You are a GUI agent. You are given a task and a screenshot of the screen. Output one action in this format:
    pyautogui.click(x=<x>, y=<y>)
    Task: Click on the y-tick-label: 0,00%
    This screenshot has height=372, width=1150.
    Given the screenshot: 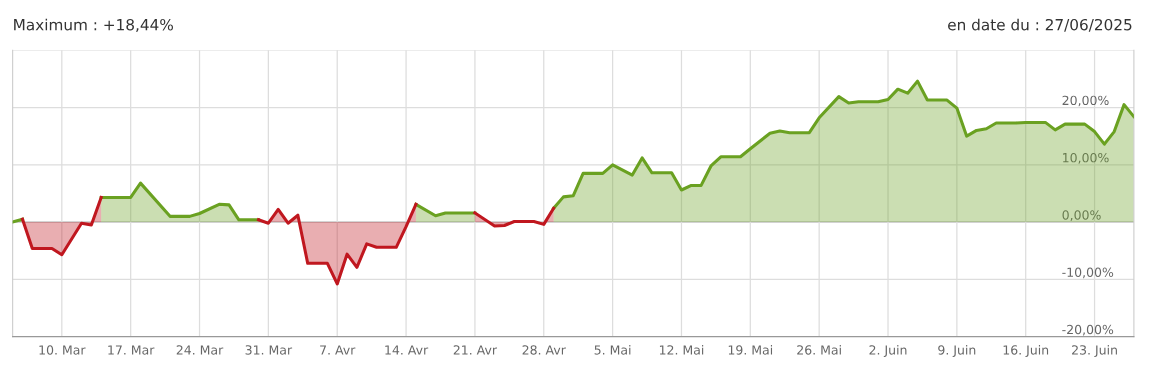 What is the action you would take?
    pyautogui.click(x=1081, y=215)
    